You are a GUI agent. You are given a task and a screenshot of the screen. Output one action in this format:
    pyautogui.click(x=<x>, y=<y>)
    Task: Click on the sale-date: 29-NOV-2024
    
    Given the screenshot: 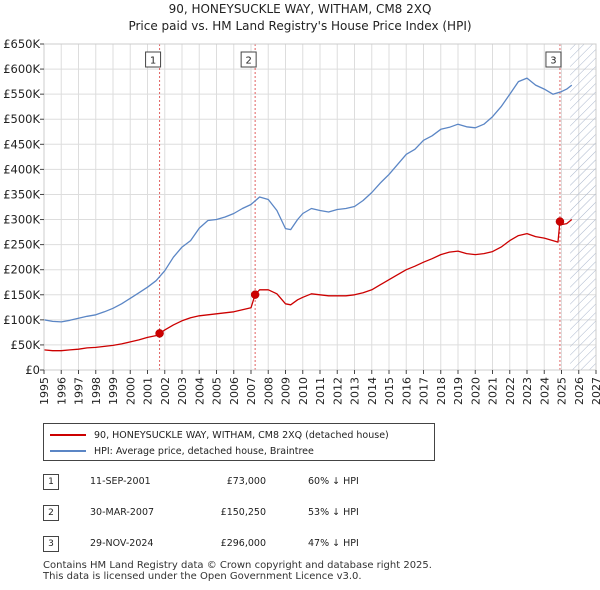 What is the action you would take?
    pyautogui.click(x=122, y=543)
    